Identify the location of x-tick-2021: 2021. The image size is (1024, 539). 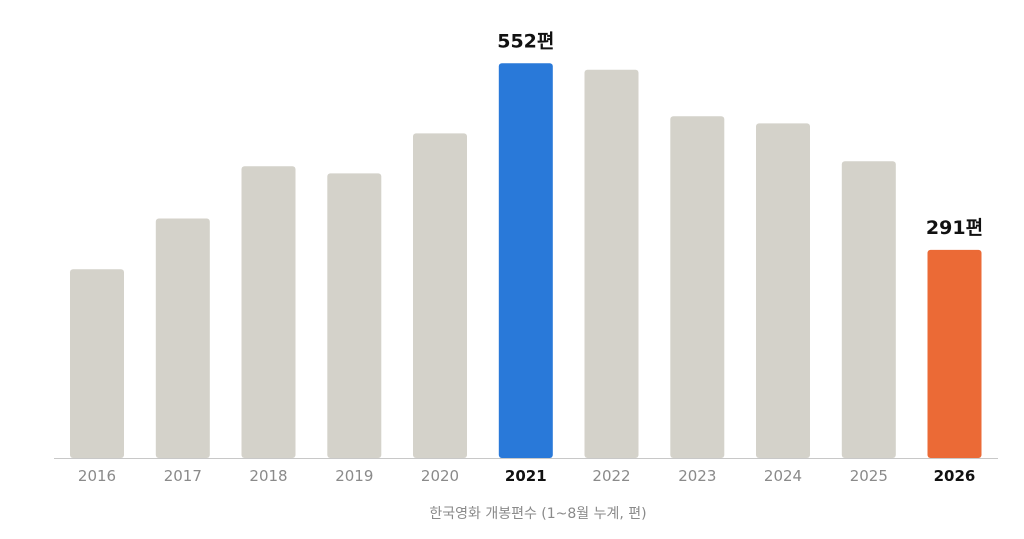
(526, 476).